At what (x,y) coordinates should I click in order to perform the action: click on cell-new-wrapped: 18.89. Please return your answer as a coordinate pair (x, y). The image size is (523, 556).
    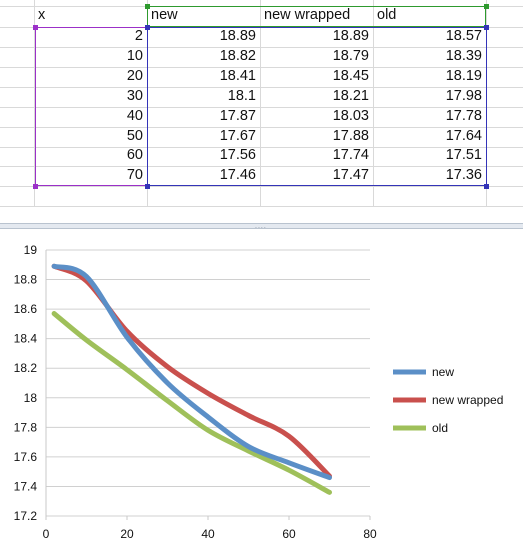
    Looking at the image, I should click on (350, 36).